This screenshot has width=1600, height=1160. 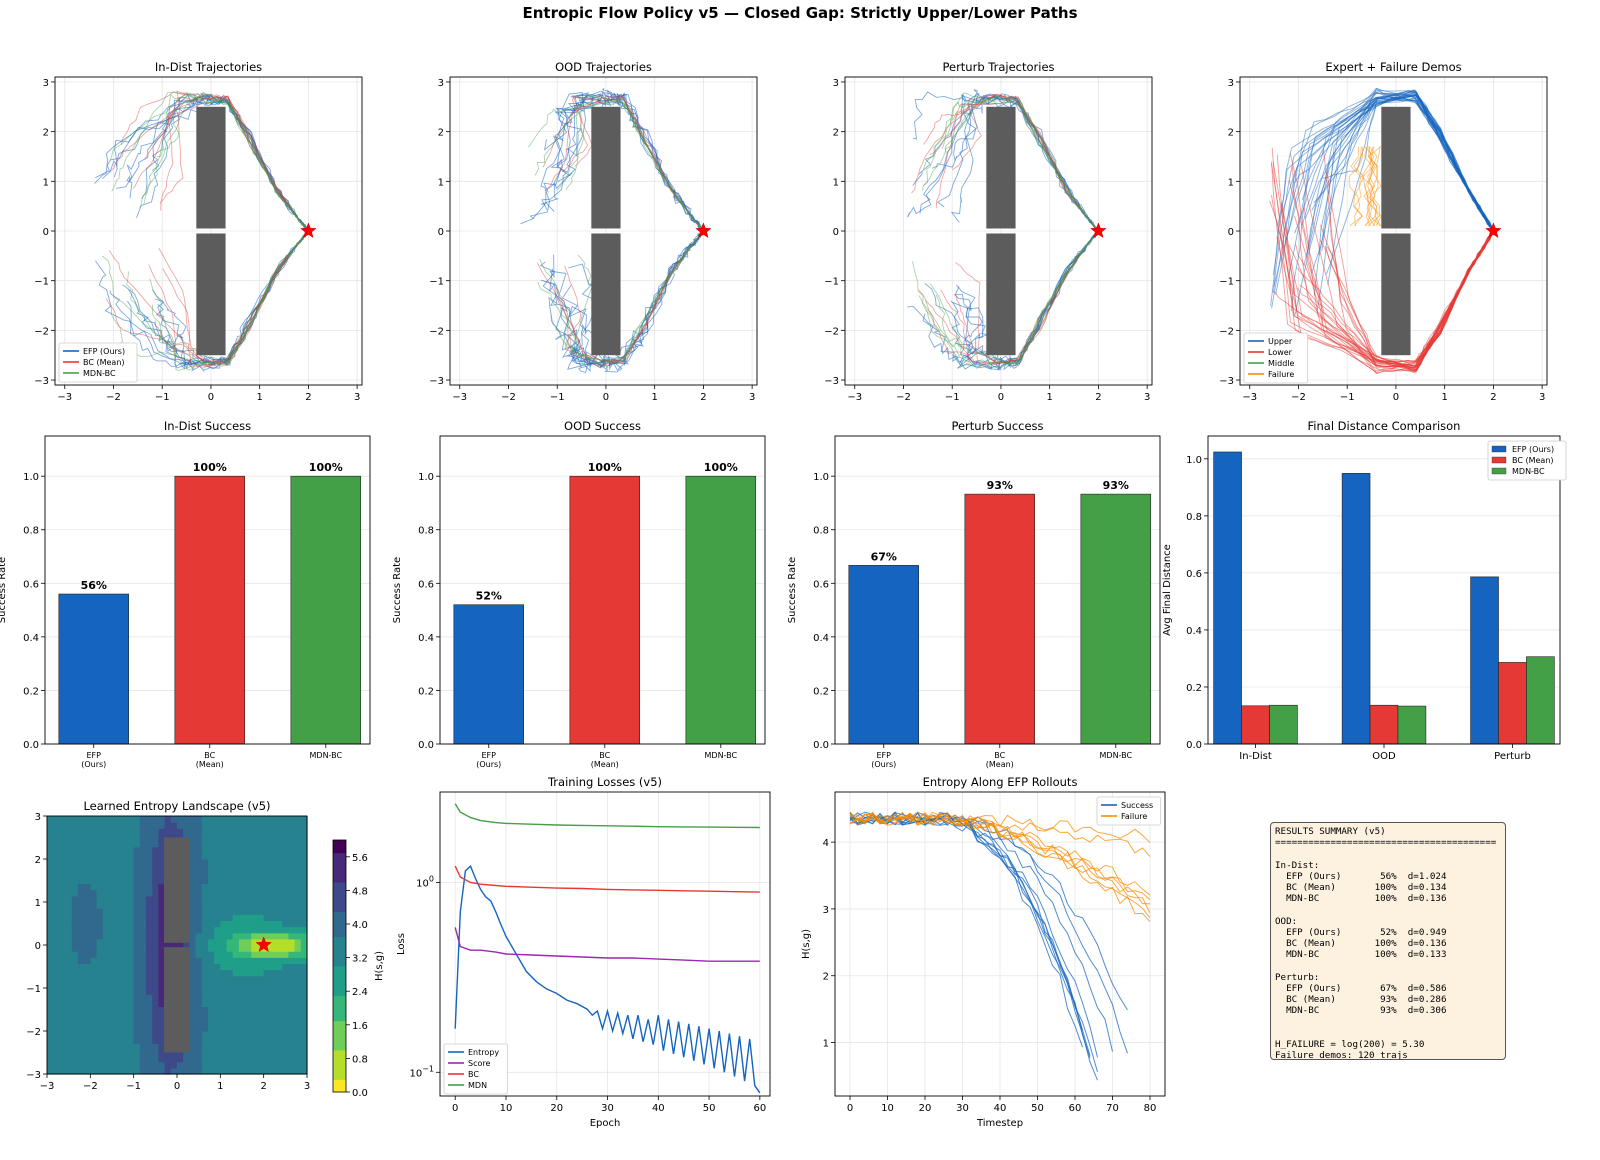 What do you see at coordinates (1280, 352) in the screenshot?
I see `legend-label: Lower` at bounding box center [1280, 352].